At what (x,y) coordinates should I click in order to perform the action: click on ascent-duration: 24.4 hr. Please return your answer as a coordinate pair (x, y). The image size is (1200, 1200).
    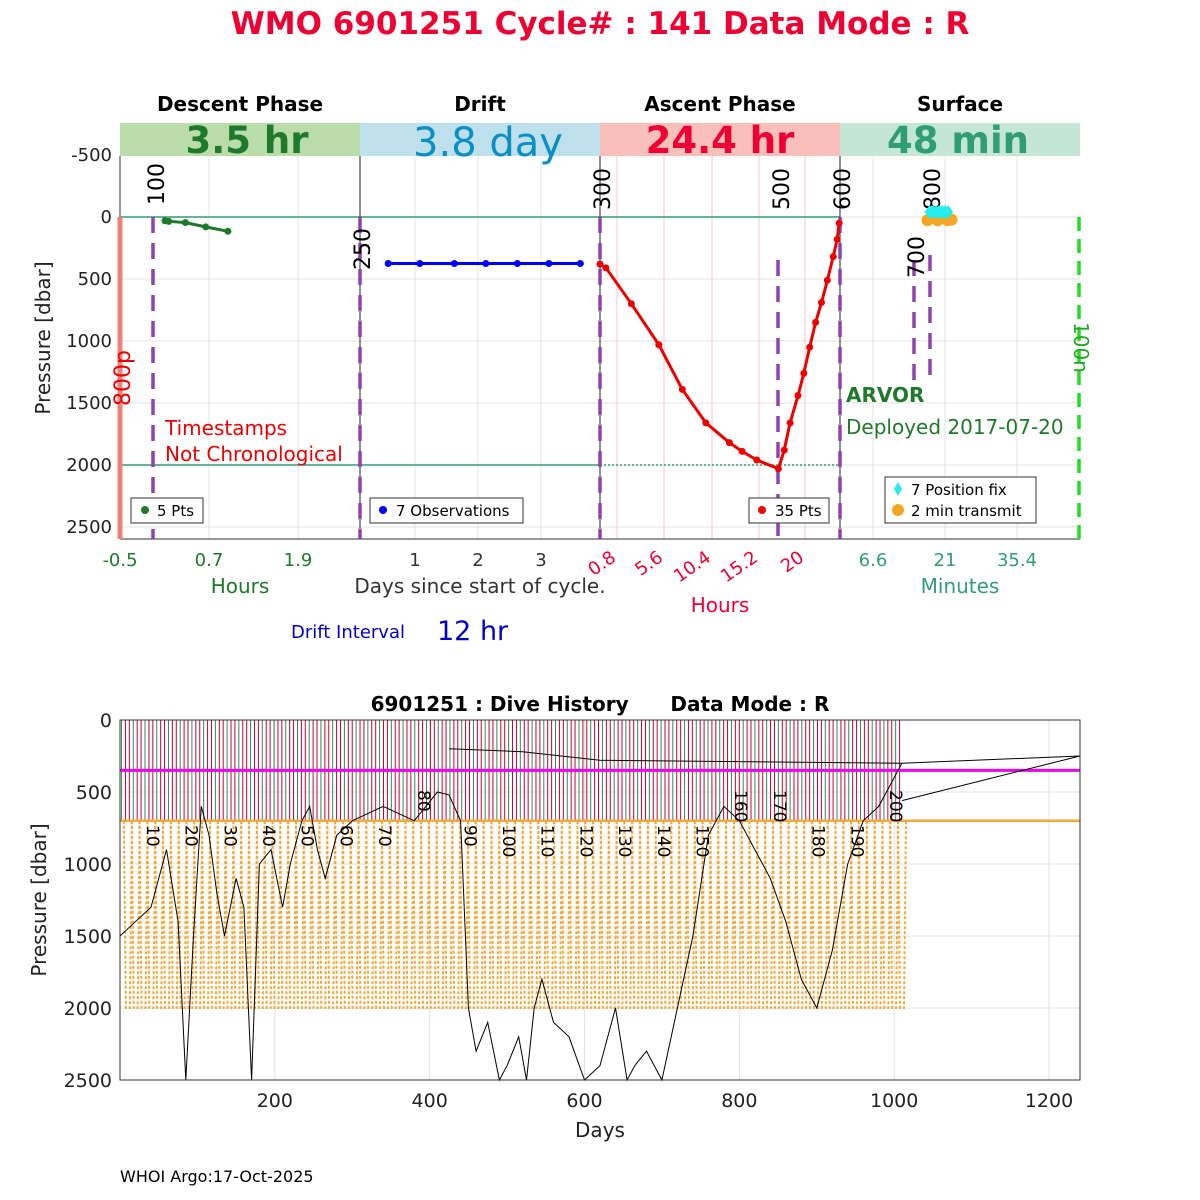
    Looking at the image, I should click on (721, 140).